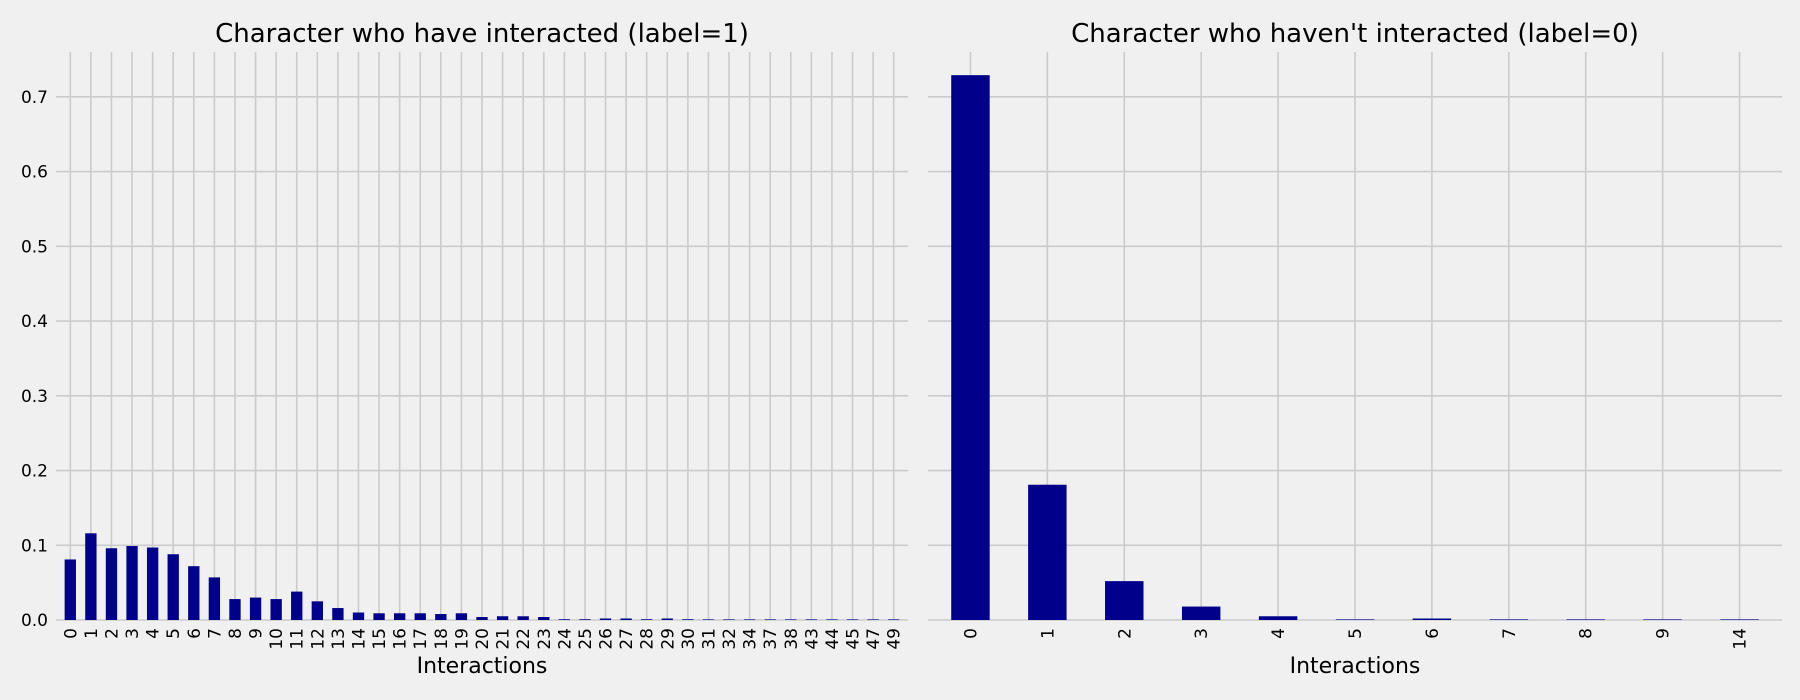 Image resolution: width=1800 pixels, height=700 pixels. What do you see at coordinates (833, 639) in the screenshot?
I see `x-tick-label: 44` at bounding box center [833, 639].